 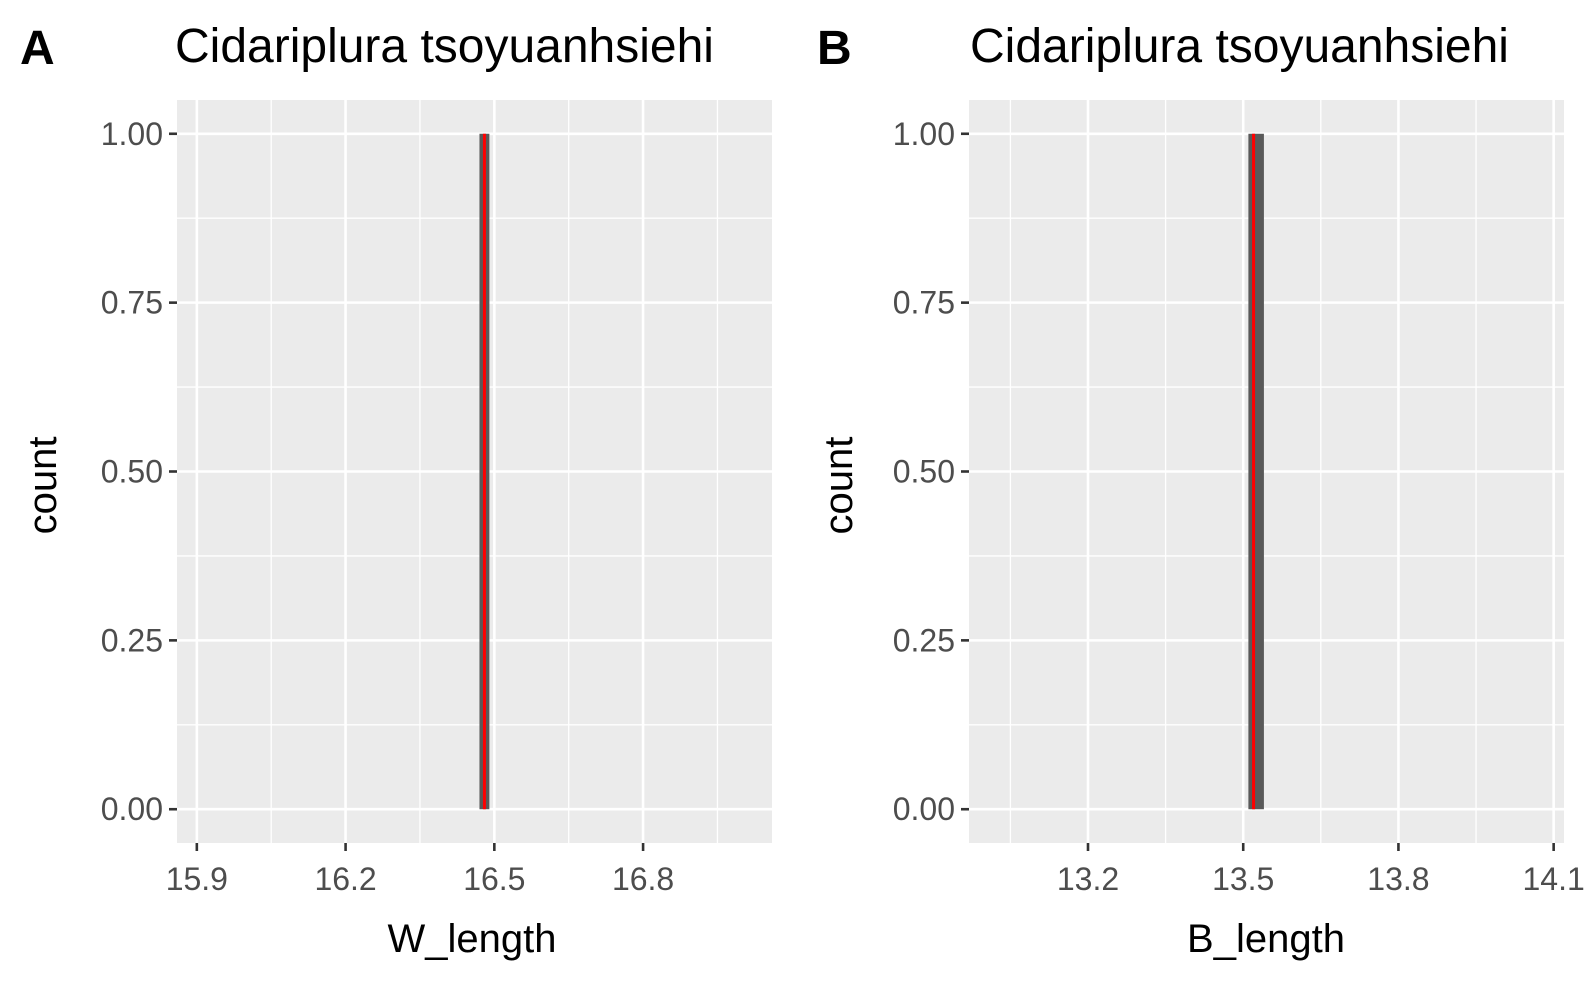 I want to click on x-axis-title: W_length, so click(x=472, y=939).